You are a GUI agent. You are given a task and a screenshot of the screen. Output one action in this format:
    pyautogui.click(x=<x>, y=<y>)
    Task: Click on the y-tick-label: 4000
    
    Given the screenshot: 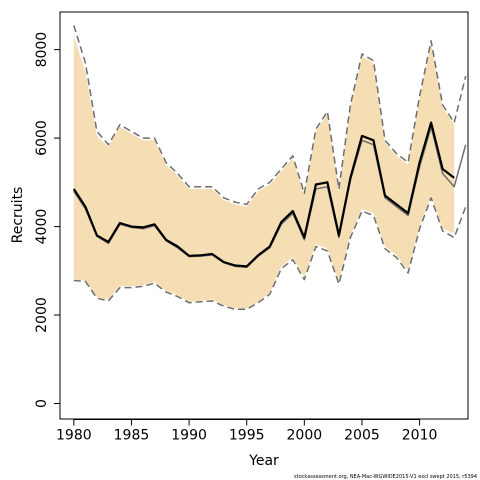 What is the action you would take?
    pyautogui.click(x=42, y=227)
    